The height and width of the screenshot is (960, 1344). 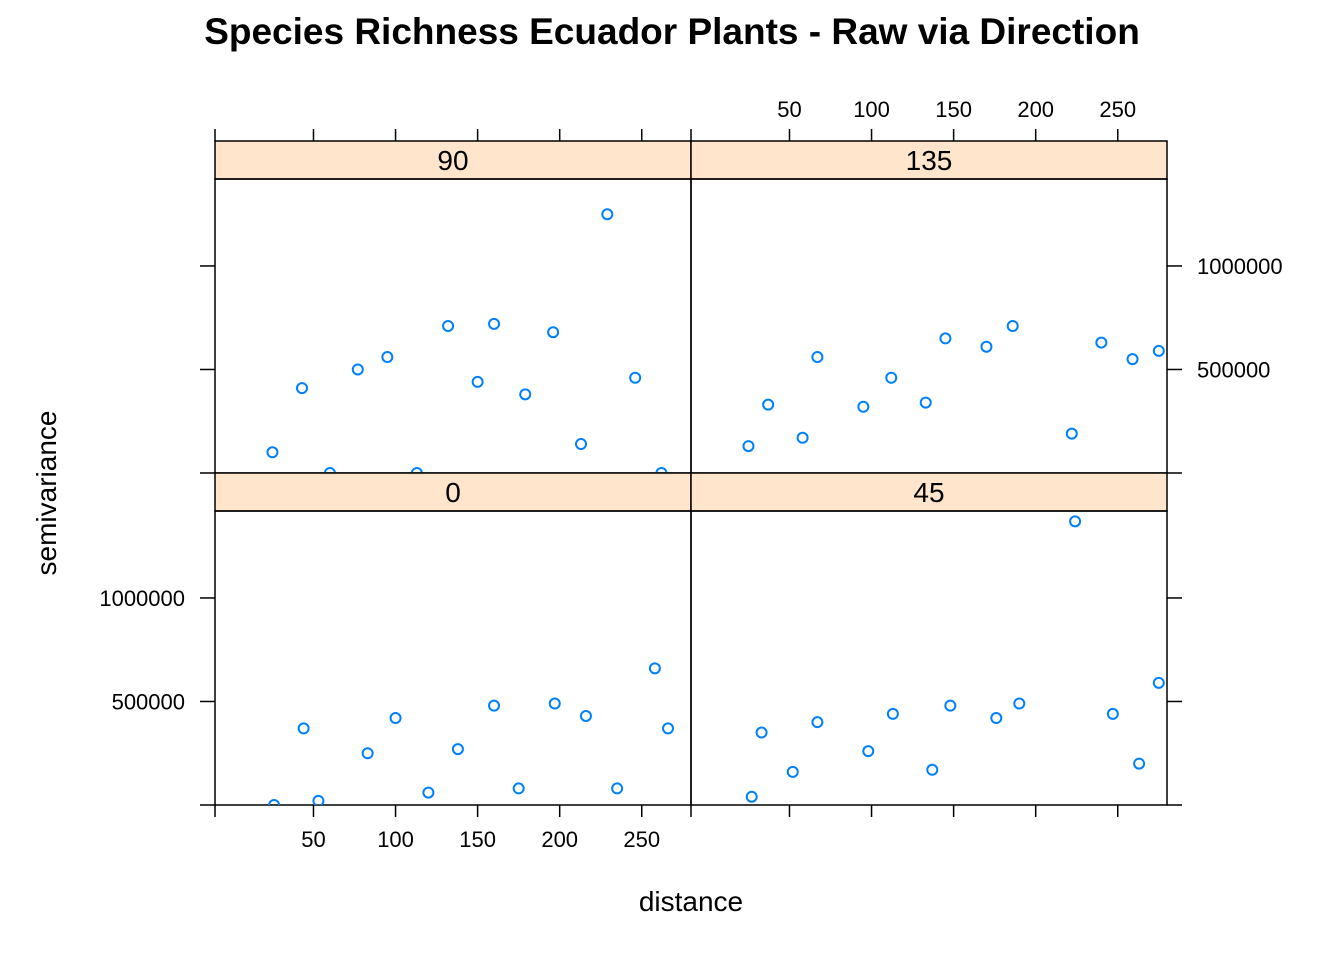 I want to click on panel-45: 45, so click(x=929, y=639).